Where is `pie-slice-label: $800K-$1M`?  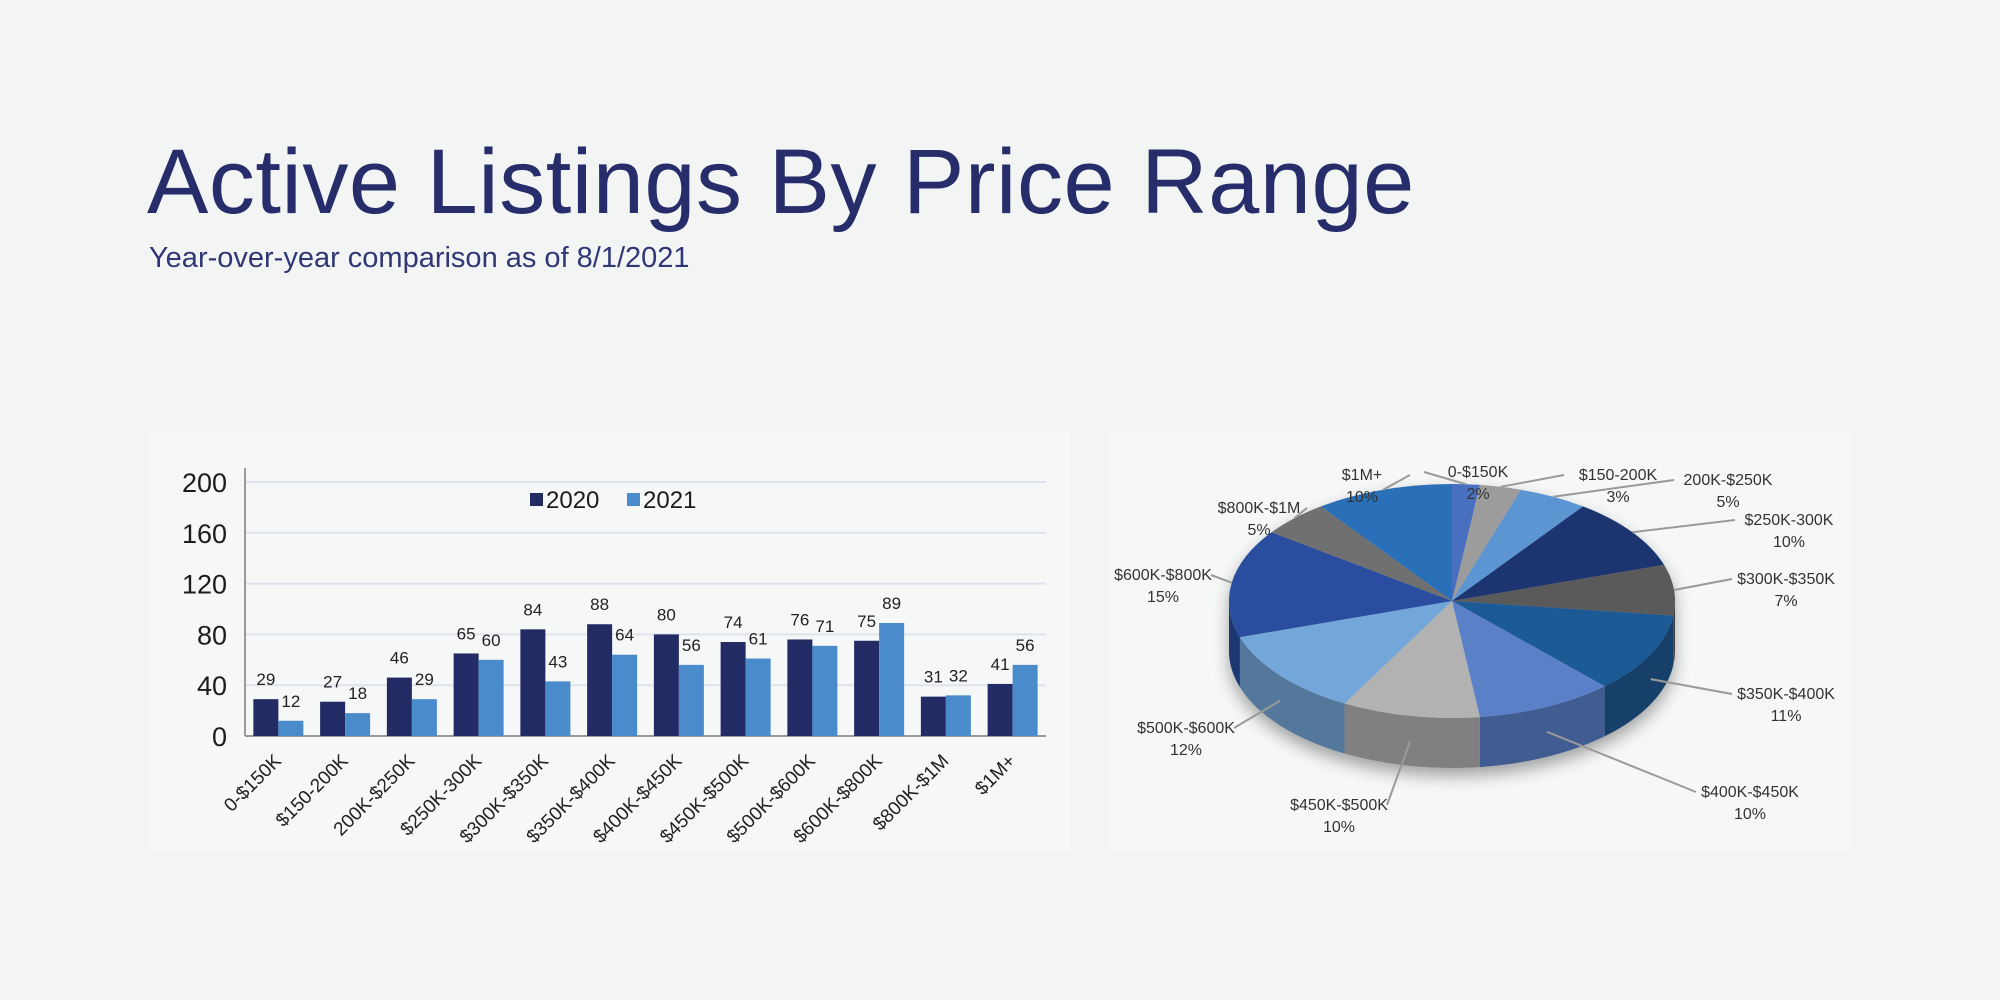 pie-slice-label: $800K-$1M is located at coordinates (1259, 508).